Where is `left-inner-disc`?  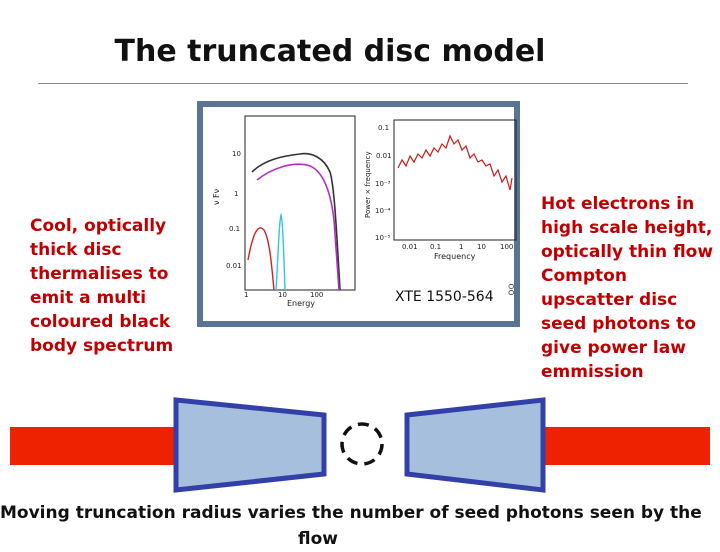
left-inner-disc is located at coordinates (250, 445).